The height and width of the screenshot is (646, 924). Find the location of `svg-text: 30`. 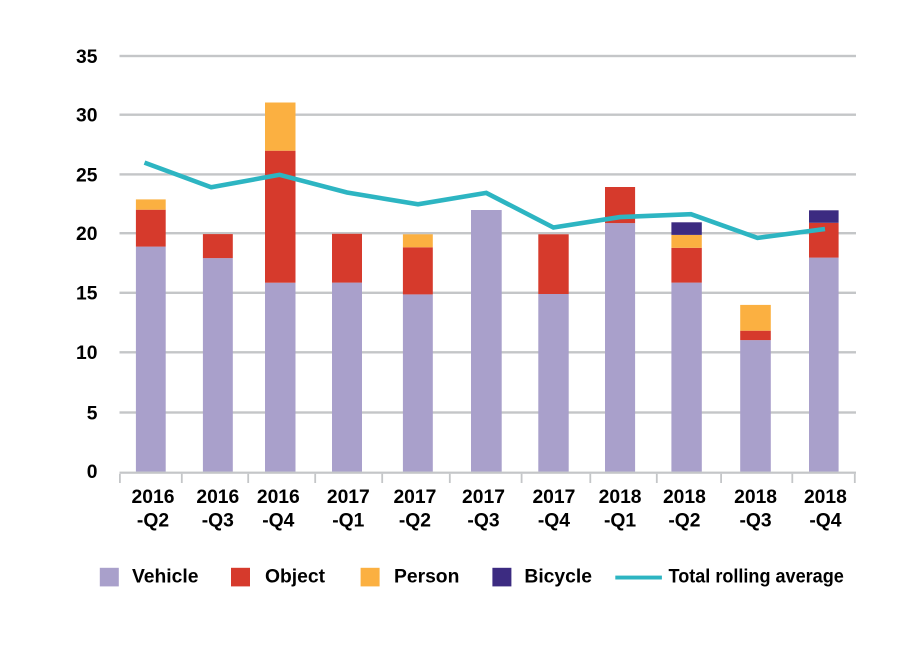

svg-text: 30 is located at coordinates (86, 116).